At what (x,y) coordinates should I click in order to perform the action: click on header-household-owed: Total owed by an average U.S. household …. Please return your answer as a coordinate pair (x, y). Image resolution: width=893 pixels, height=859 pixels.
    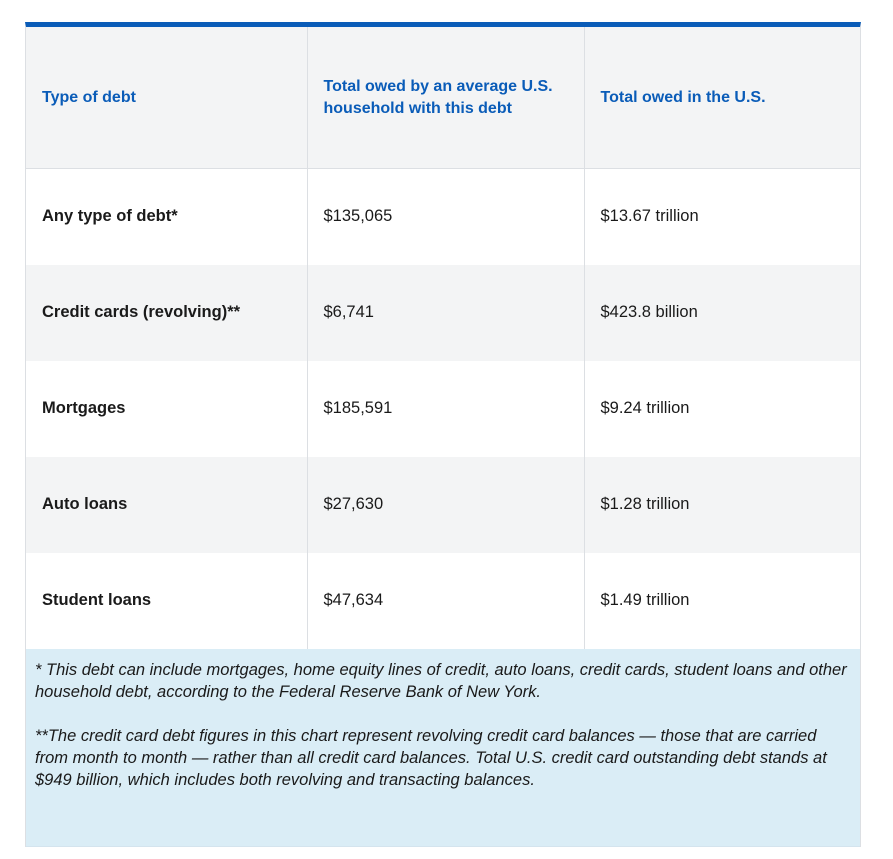
    Looking at the image, I should click on (445, 98).